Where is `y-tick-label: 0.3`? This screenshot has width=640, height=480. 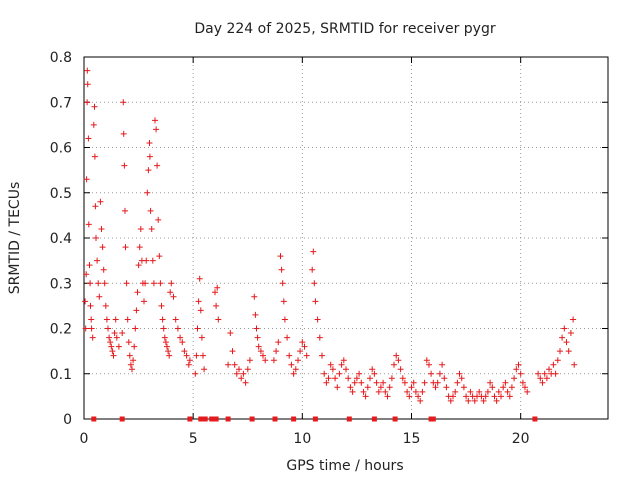 y-tick-label: 0.3 is located at coordinates (61, 284).